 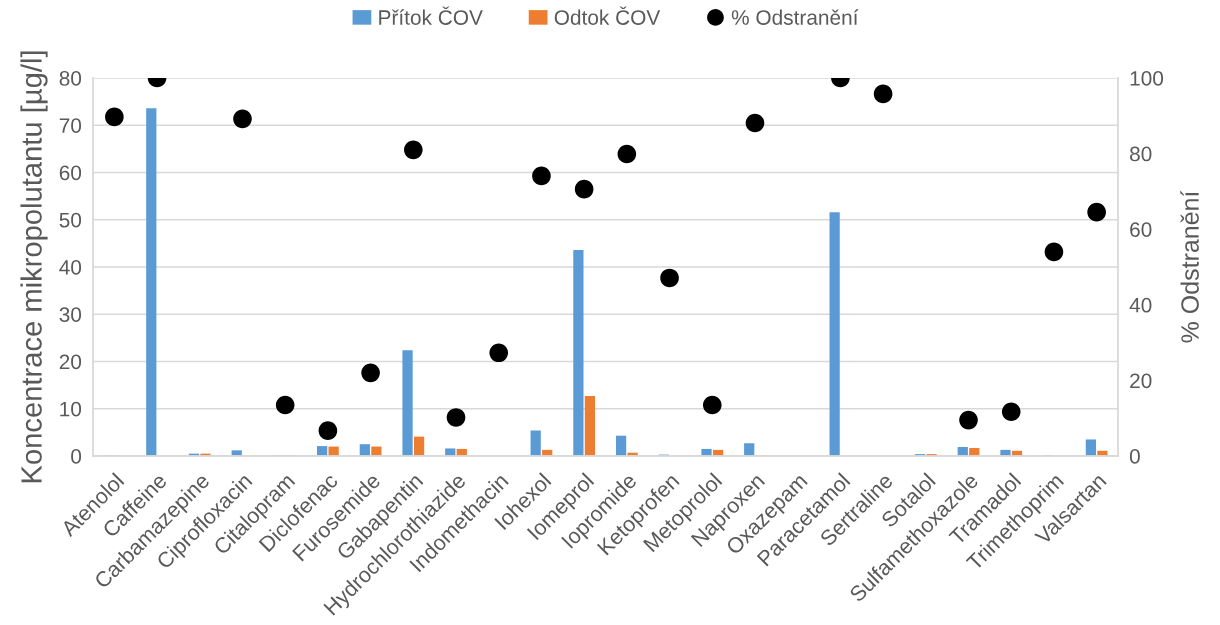 What do you see at coordinates (795, 17) in the screenshot?
I see `legend-label: % Odstranění` at bounding box center [795, 17].